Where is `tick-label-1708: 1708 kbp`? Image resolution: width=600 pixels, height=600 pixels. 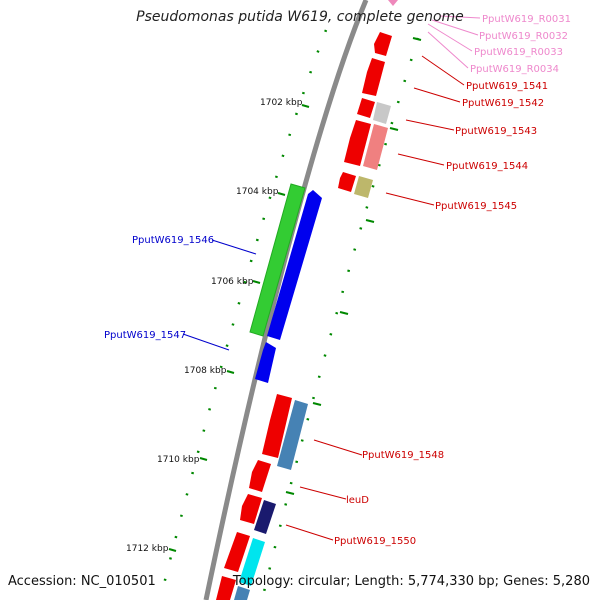 tick-label-1708: 1708 kbp is located at coordinates (205, 371).